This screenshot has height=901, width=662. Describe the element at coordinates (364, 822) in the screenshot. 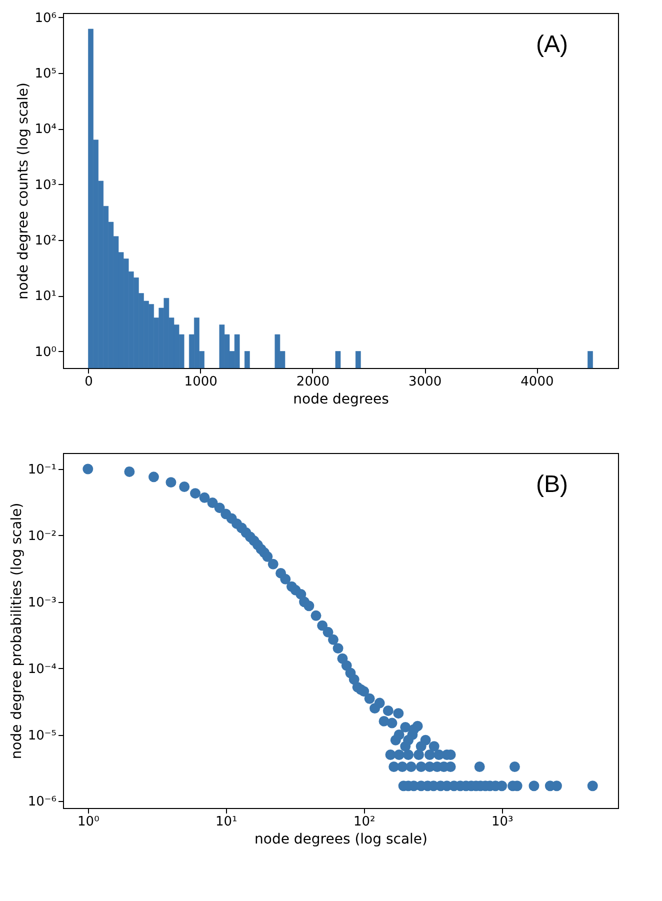

I see `x-tick-label: 10²` at that location.